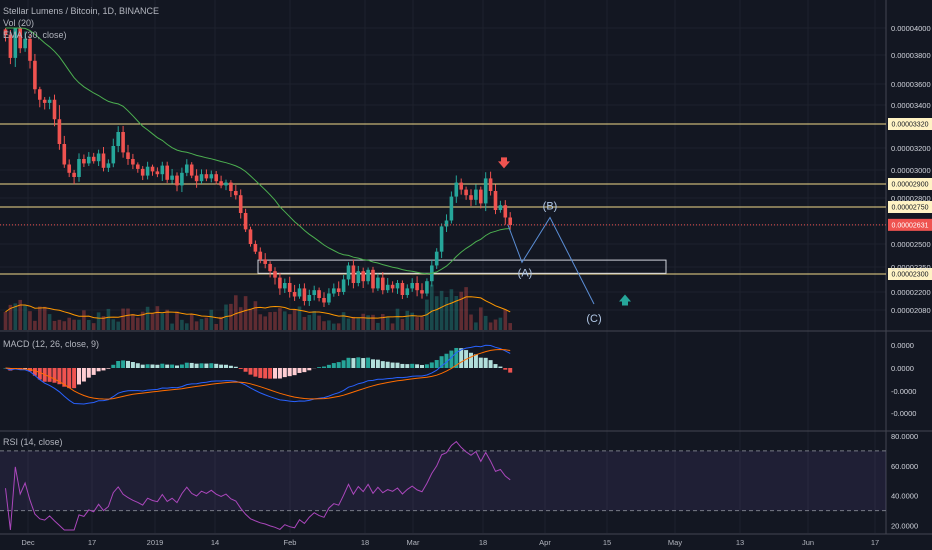 The width and height of the screenshot is (932, 550). I want to click on macd-line, so click(258, 374).